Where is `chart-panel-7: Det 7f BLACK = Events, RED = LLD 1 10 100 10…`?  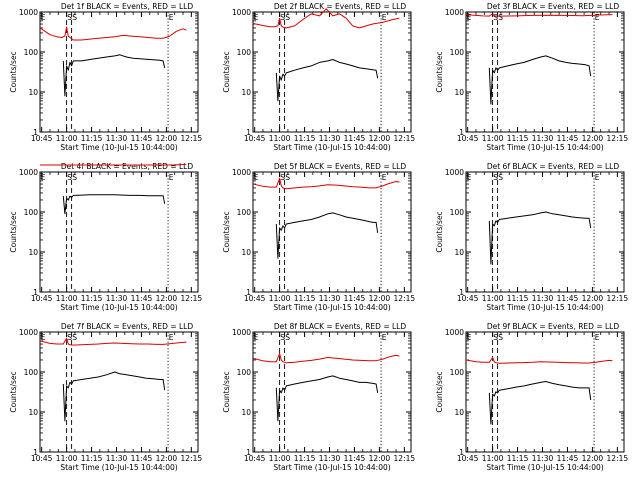 chart-panel-7: Det 7f BLACK = Events, RED = LLD 1 10 100 10… is located at coordinates (105, 397).